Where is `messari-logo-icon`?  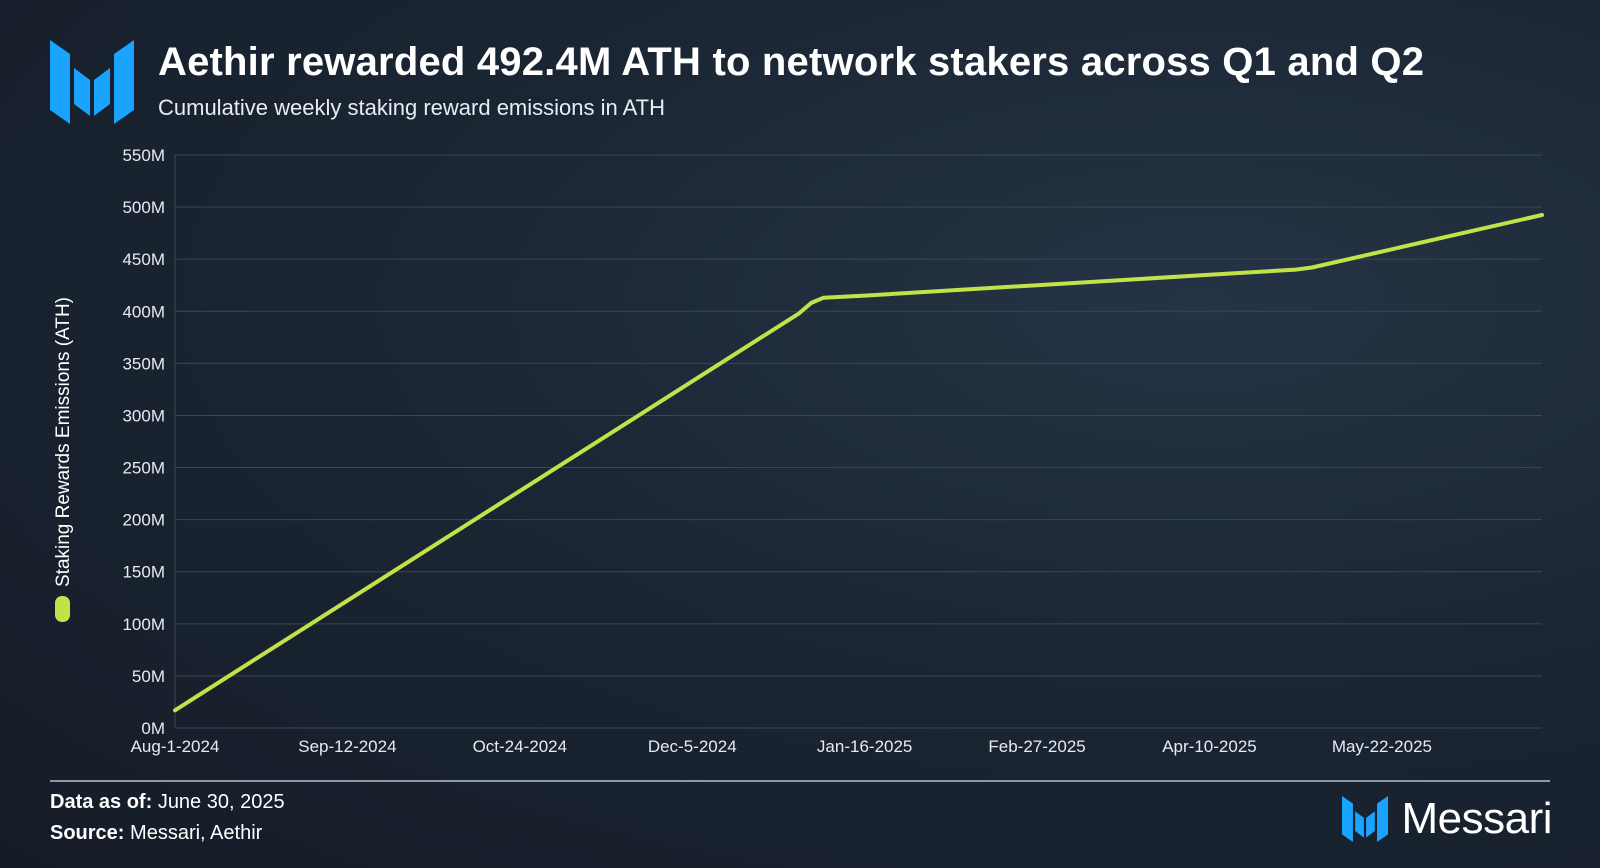
messari-logo-icon is located at coordinates (92, 82).